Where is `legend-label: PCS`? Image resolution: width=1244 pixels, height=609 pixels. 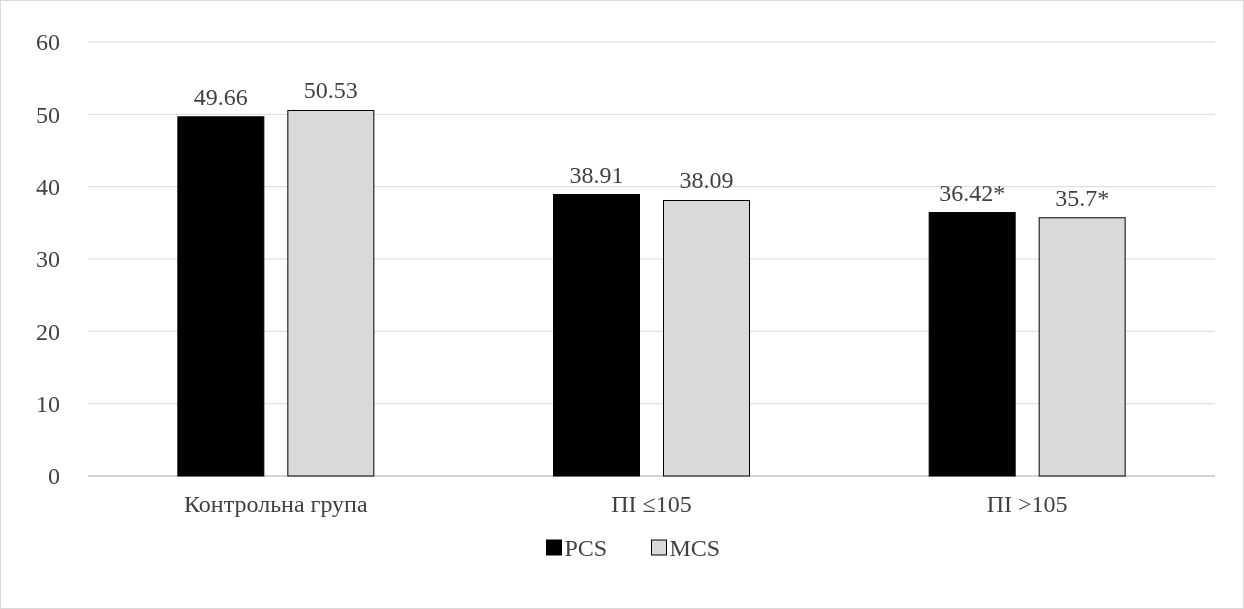 legend-label: PCS is located at coordinates (586, 548).